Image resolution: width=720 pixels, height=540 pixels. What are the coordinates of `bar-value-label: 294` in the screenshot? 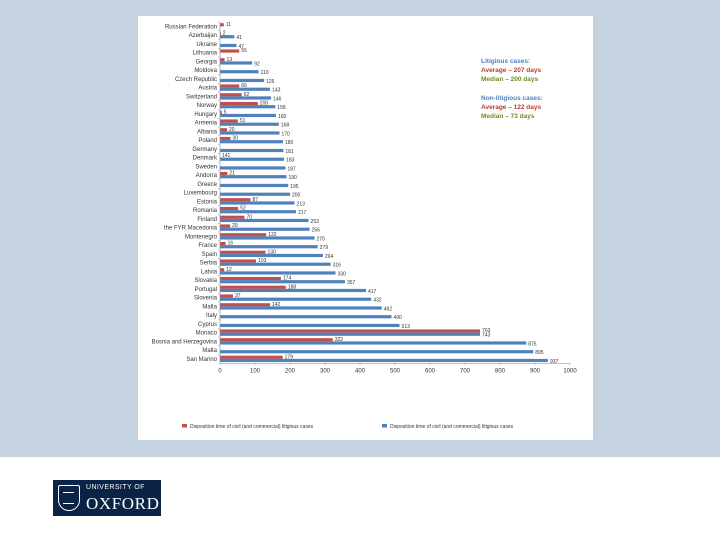 It's located at (329, 257).